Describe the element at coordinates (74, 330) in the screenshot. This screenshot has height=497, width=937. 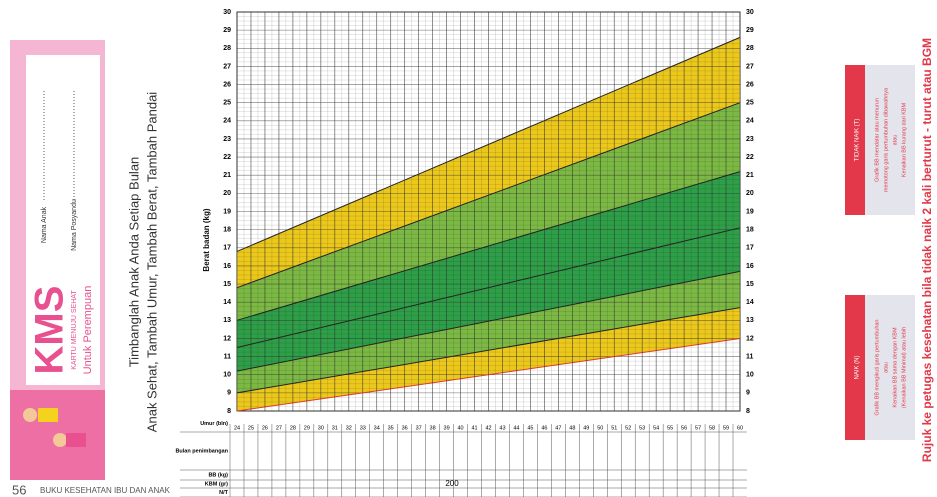
I see `card-subtitle: KARTU MENUJU SEHAT` at that location.